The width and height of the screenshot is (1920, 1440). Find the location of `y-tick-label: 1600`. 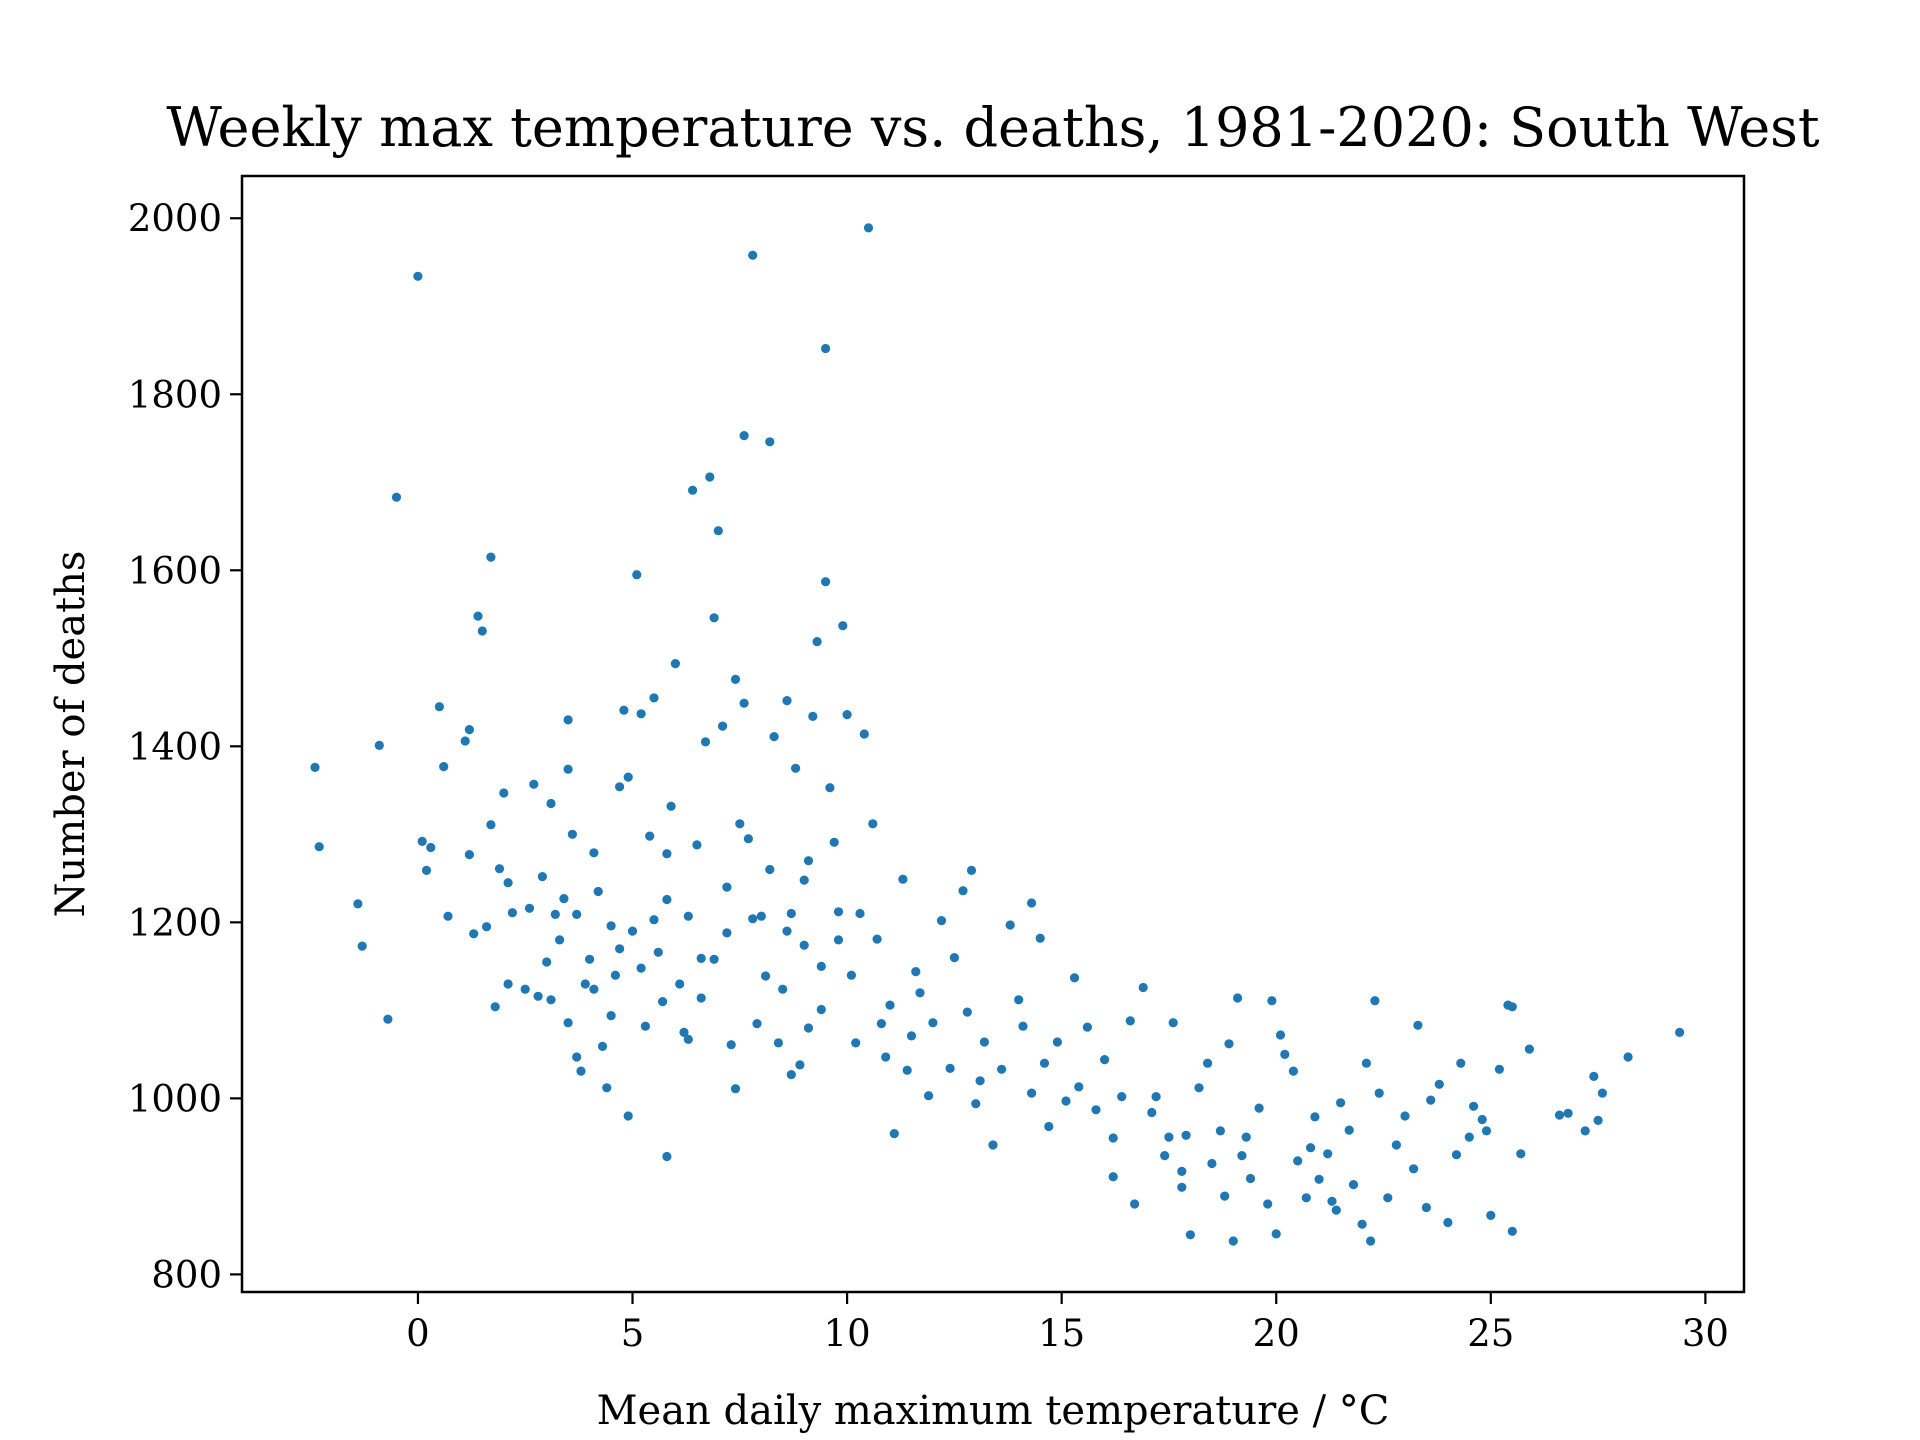

y-tick-label: 1600 is located at coordinates (175, 570).